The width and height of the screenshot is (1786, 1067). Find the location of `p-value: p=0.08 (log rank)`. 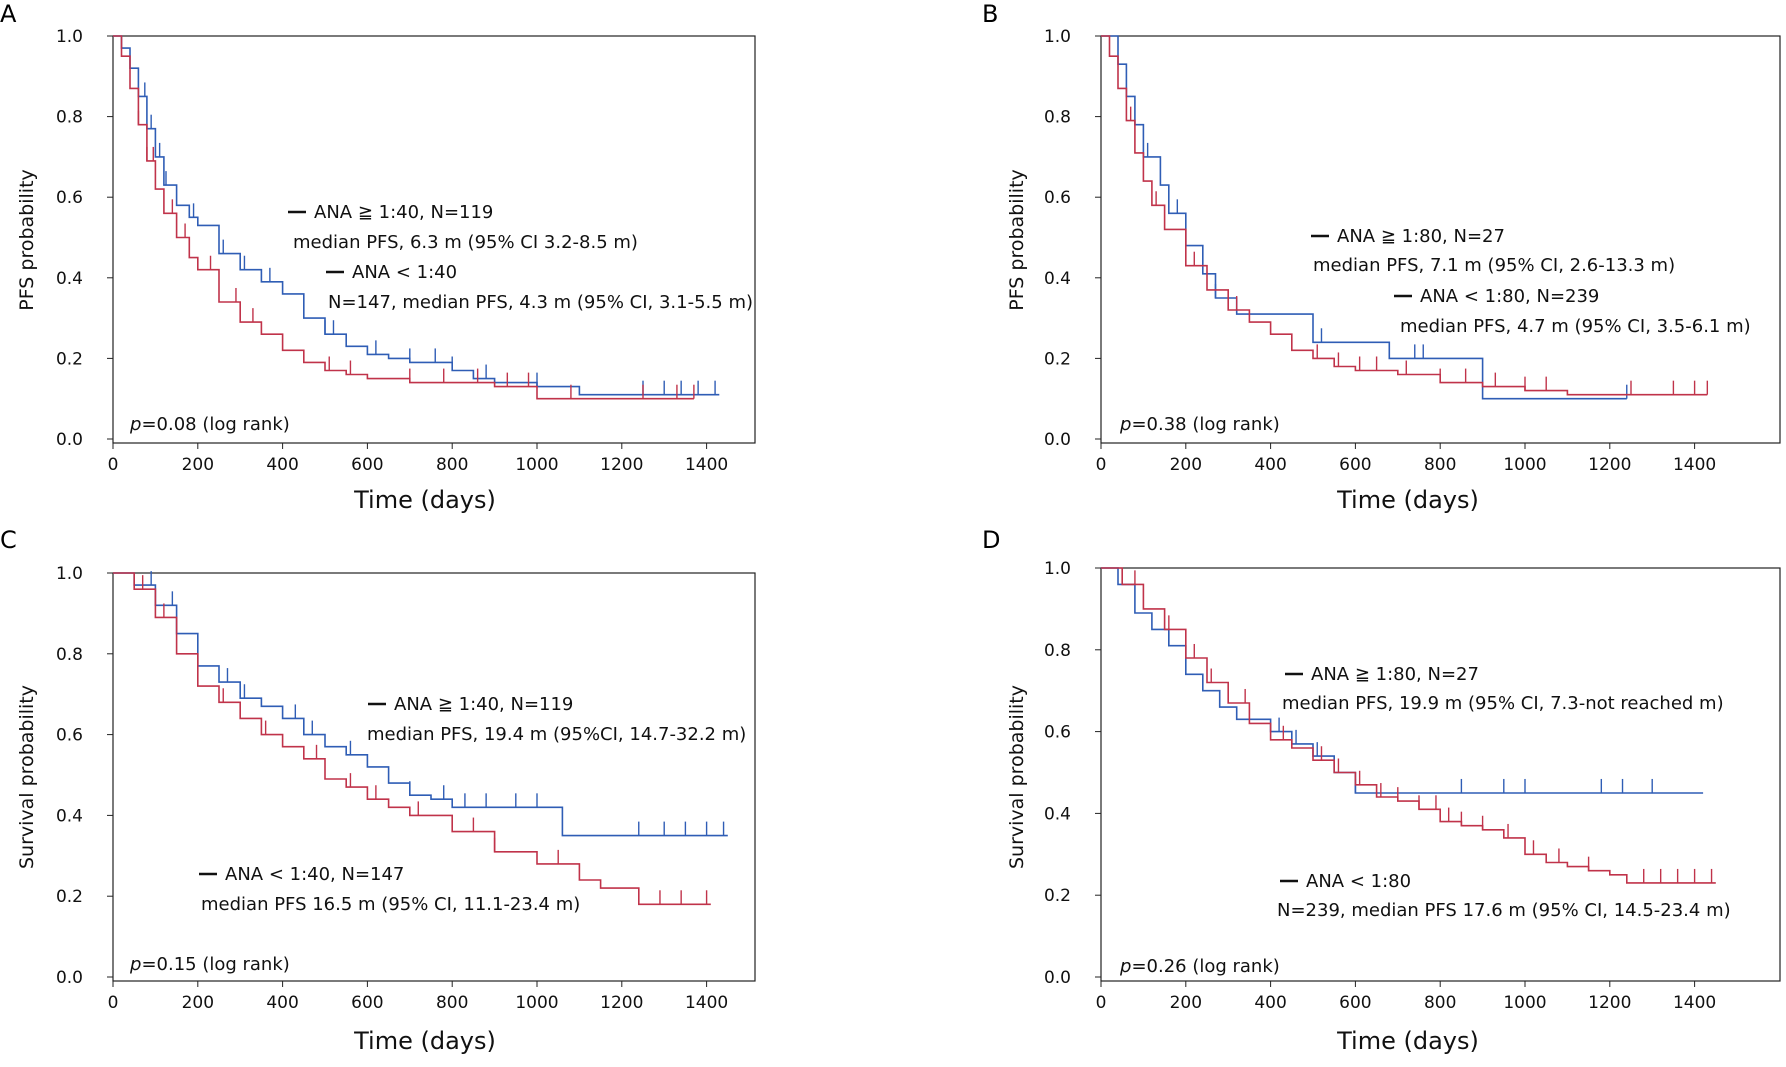

p-value: p=0.08 (log rank) is located at coordinates (209, 424).